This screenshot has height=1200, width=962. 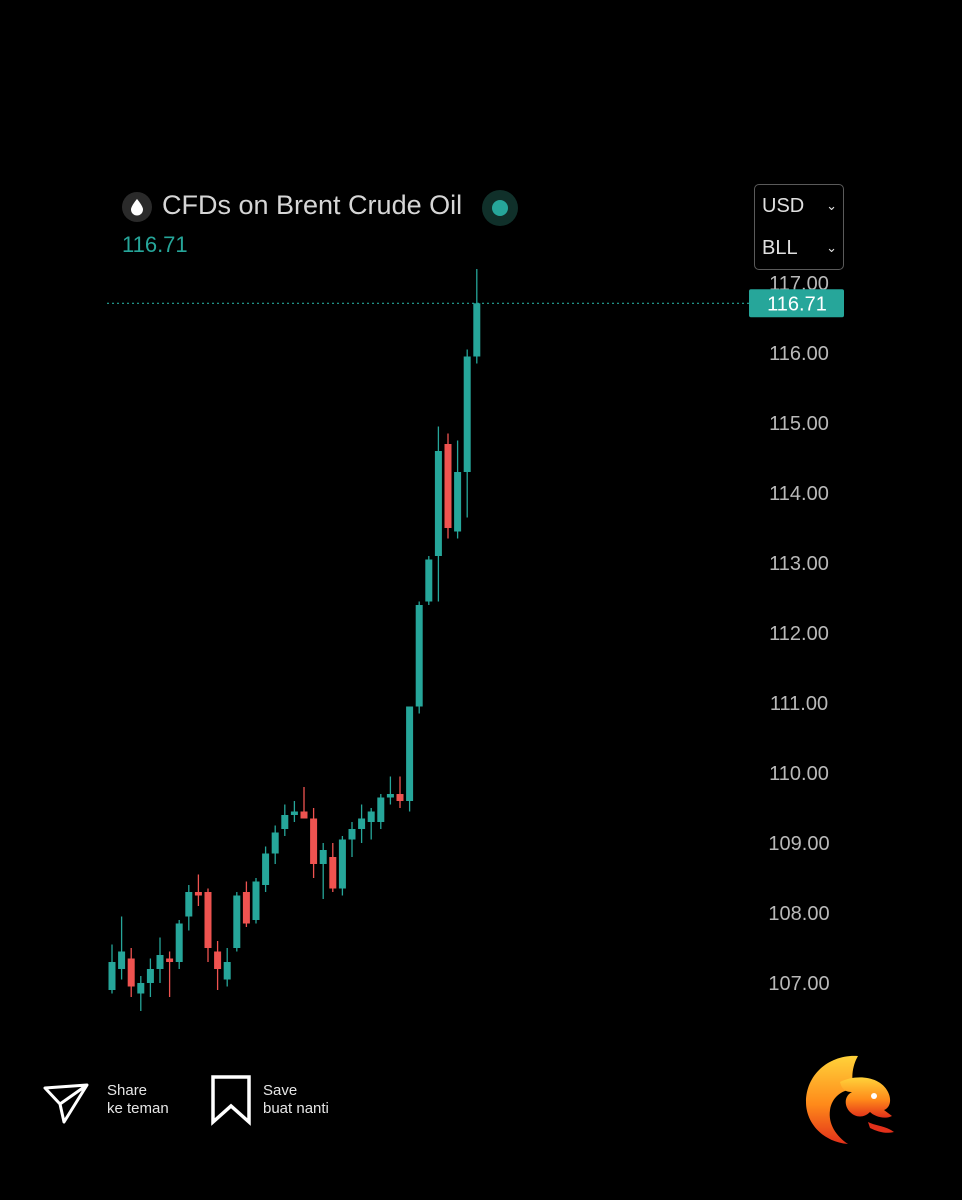 What do you see at coordinates (155, 244) in the screenshot?
I see `last-price-value: 116.71` at bounding box center [155, 244].